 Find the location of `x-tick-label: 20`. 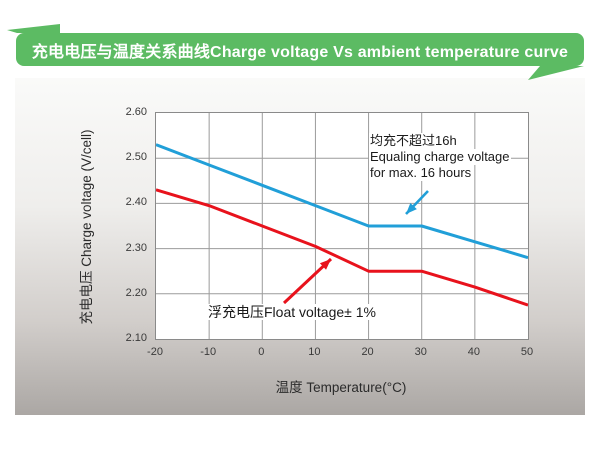

x-tick-label: 20 is located at coordinates (367, 352).